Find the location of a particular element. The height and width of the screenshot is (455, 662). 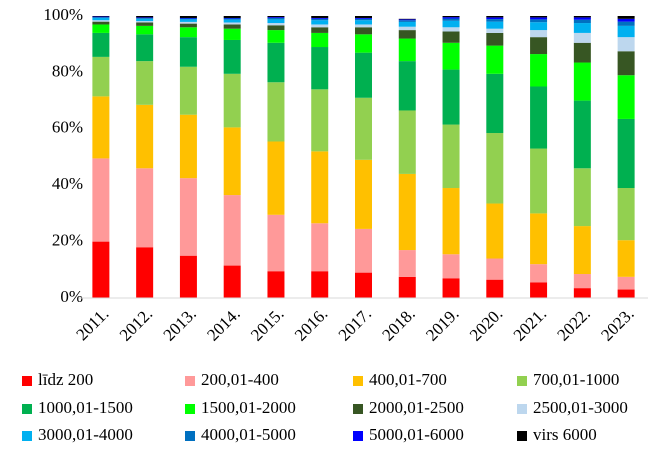

x-tick-label: 2013. is located at coordinates (180, 324).